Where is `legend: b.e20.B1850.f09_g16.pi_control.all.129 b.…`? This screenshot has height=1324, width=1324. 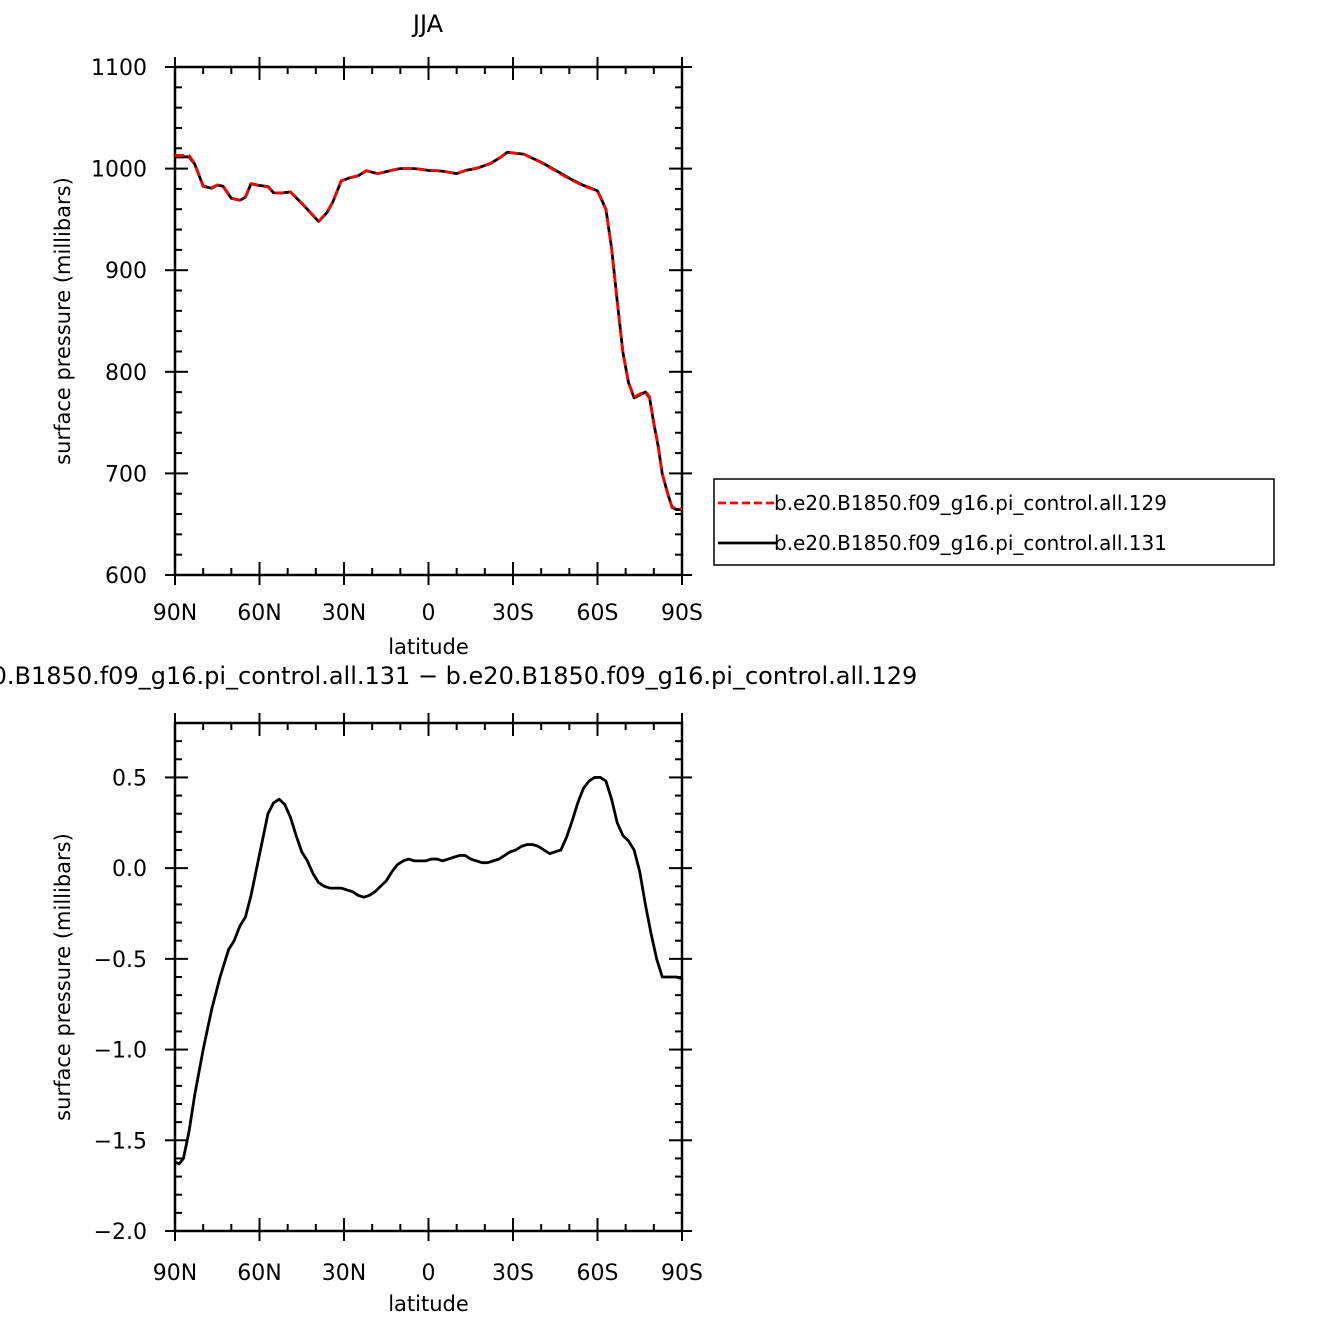
legend: b.e20.B1850.f09_g16.pi_control.all.129 b.… is located at coordinates (994, 522).